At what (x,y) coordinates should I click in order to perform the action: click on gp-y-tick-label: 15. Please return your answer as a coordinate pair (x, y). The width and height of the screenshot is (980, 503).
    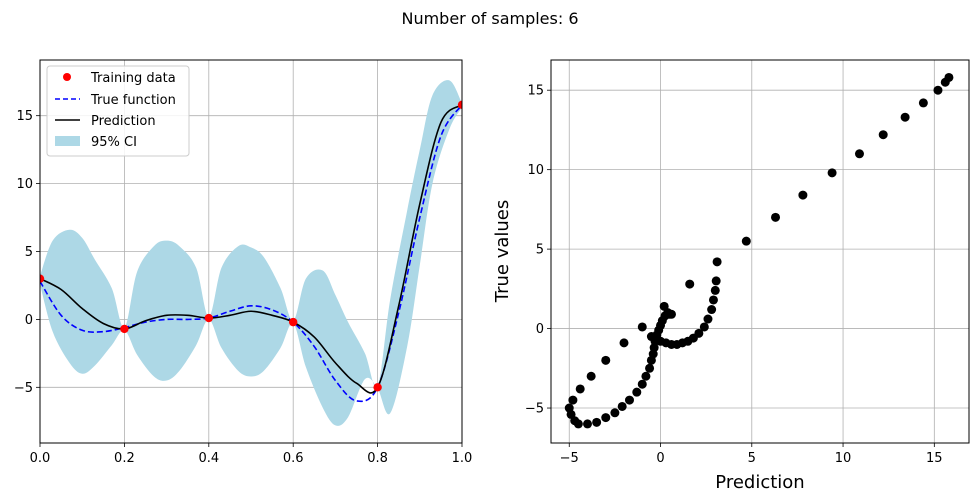
    Looking at the image, I should click on (24, 116).